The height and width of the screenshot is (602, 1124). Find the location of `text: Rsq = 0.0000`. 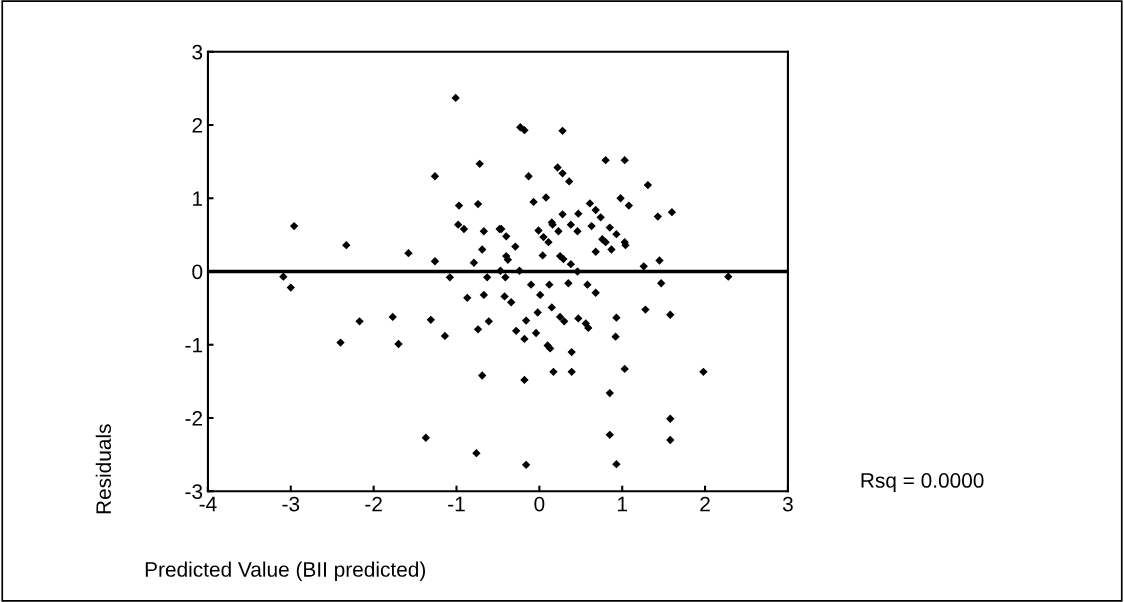

text: Rsq = 0.0000 is located at coordinates (922, 482).